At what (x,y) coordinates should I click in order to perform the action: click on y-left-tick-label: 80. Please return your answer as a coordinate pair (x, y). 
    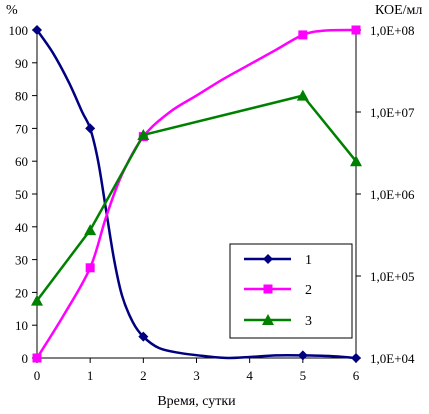
    Looking at the image, I should click on (21, 96).